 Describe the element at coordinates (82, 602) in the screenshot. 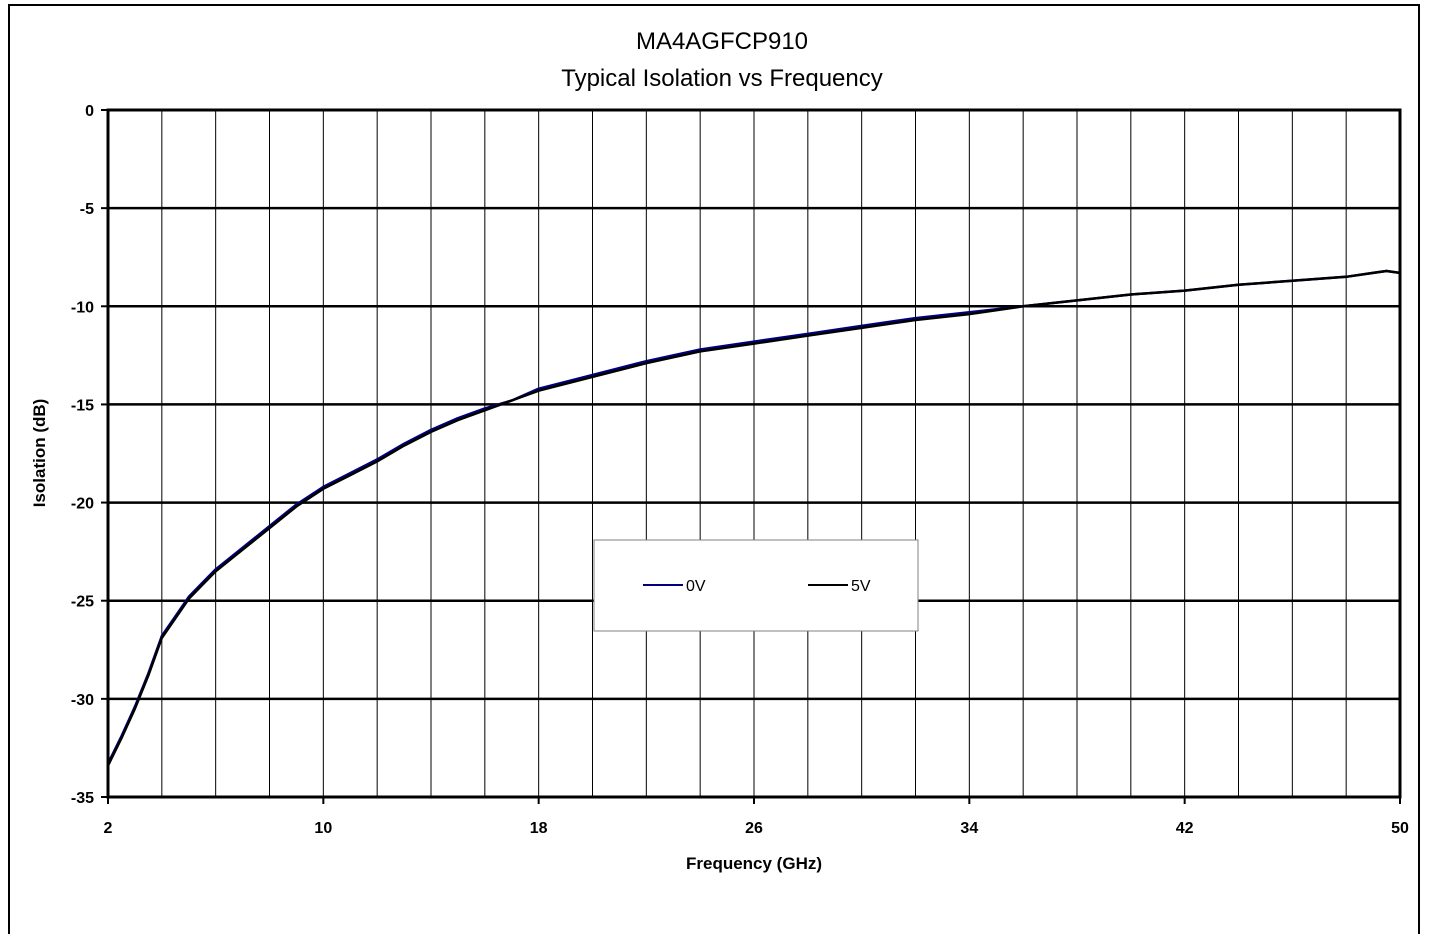

I see `y-tick-label: -25` at that location.